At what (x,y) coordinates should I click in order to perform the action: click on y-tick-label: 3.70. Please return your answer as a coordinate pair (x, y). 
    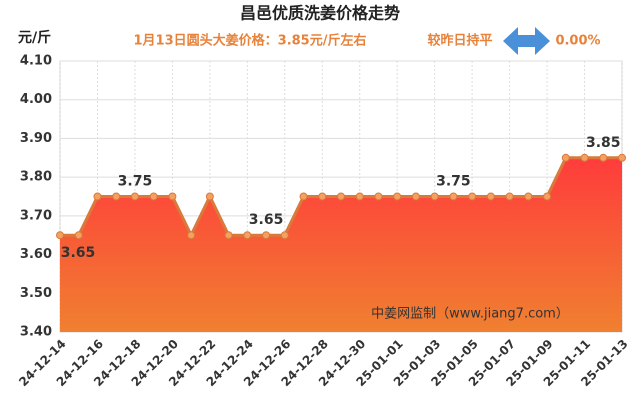
    Looking at the image, I should click on (36, 215).